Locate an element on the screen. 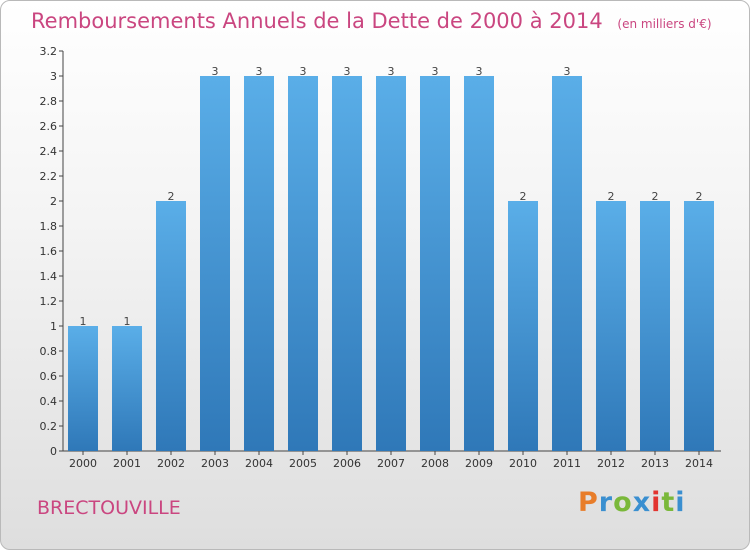 This screenshot has width=750, height=550. logo-letter: P is located at coordinates (588, 502).